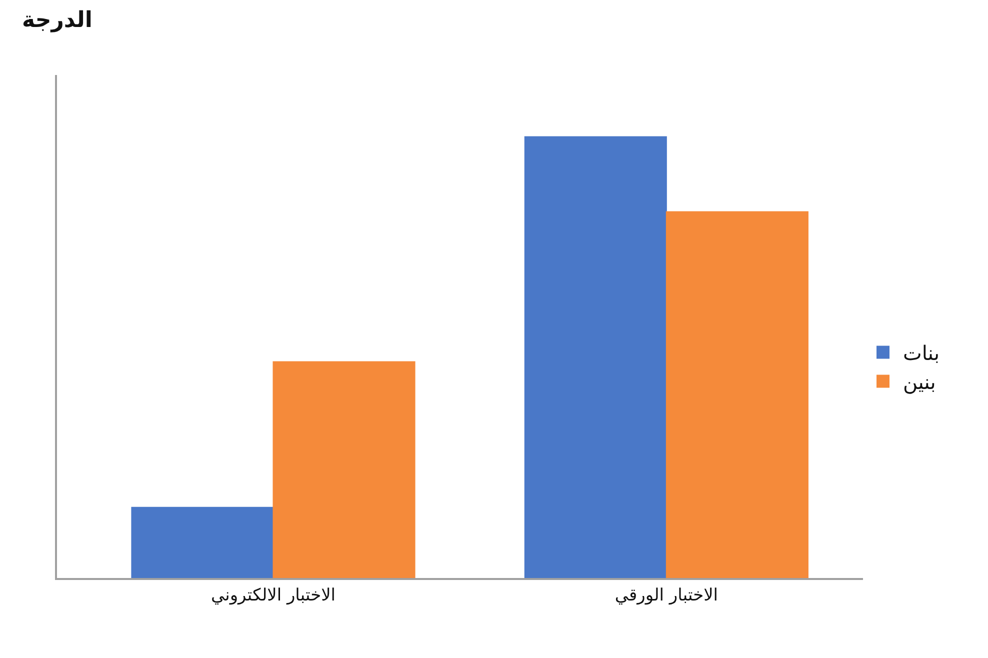  What do you see at coordinates (921, 353) in the screenshot?
I see `legend-label: بنات` at bounding box center [921, 353].